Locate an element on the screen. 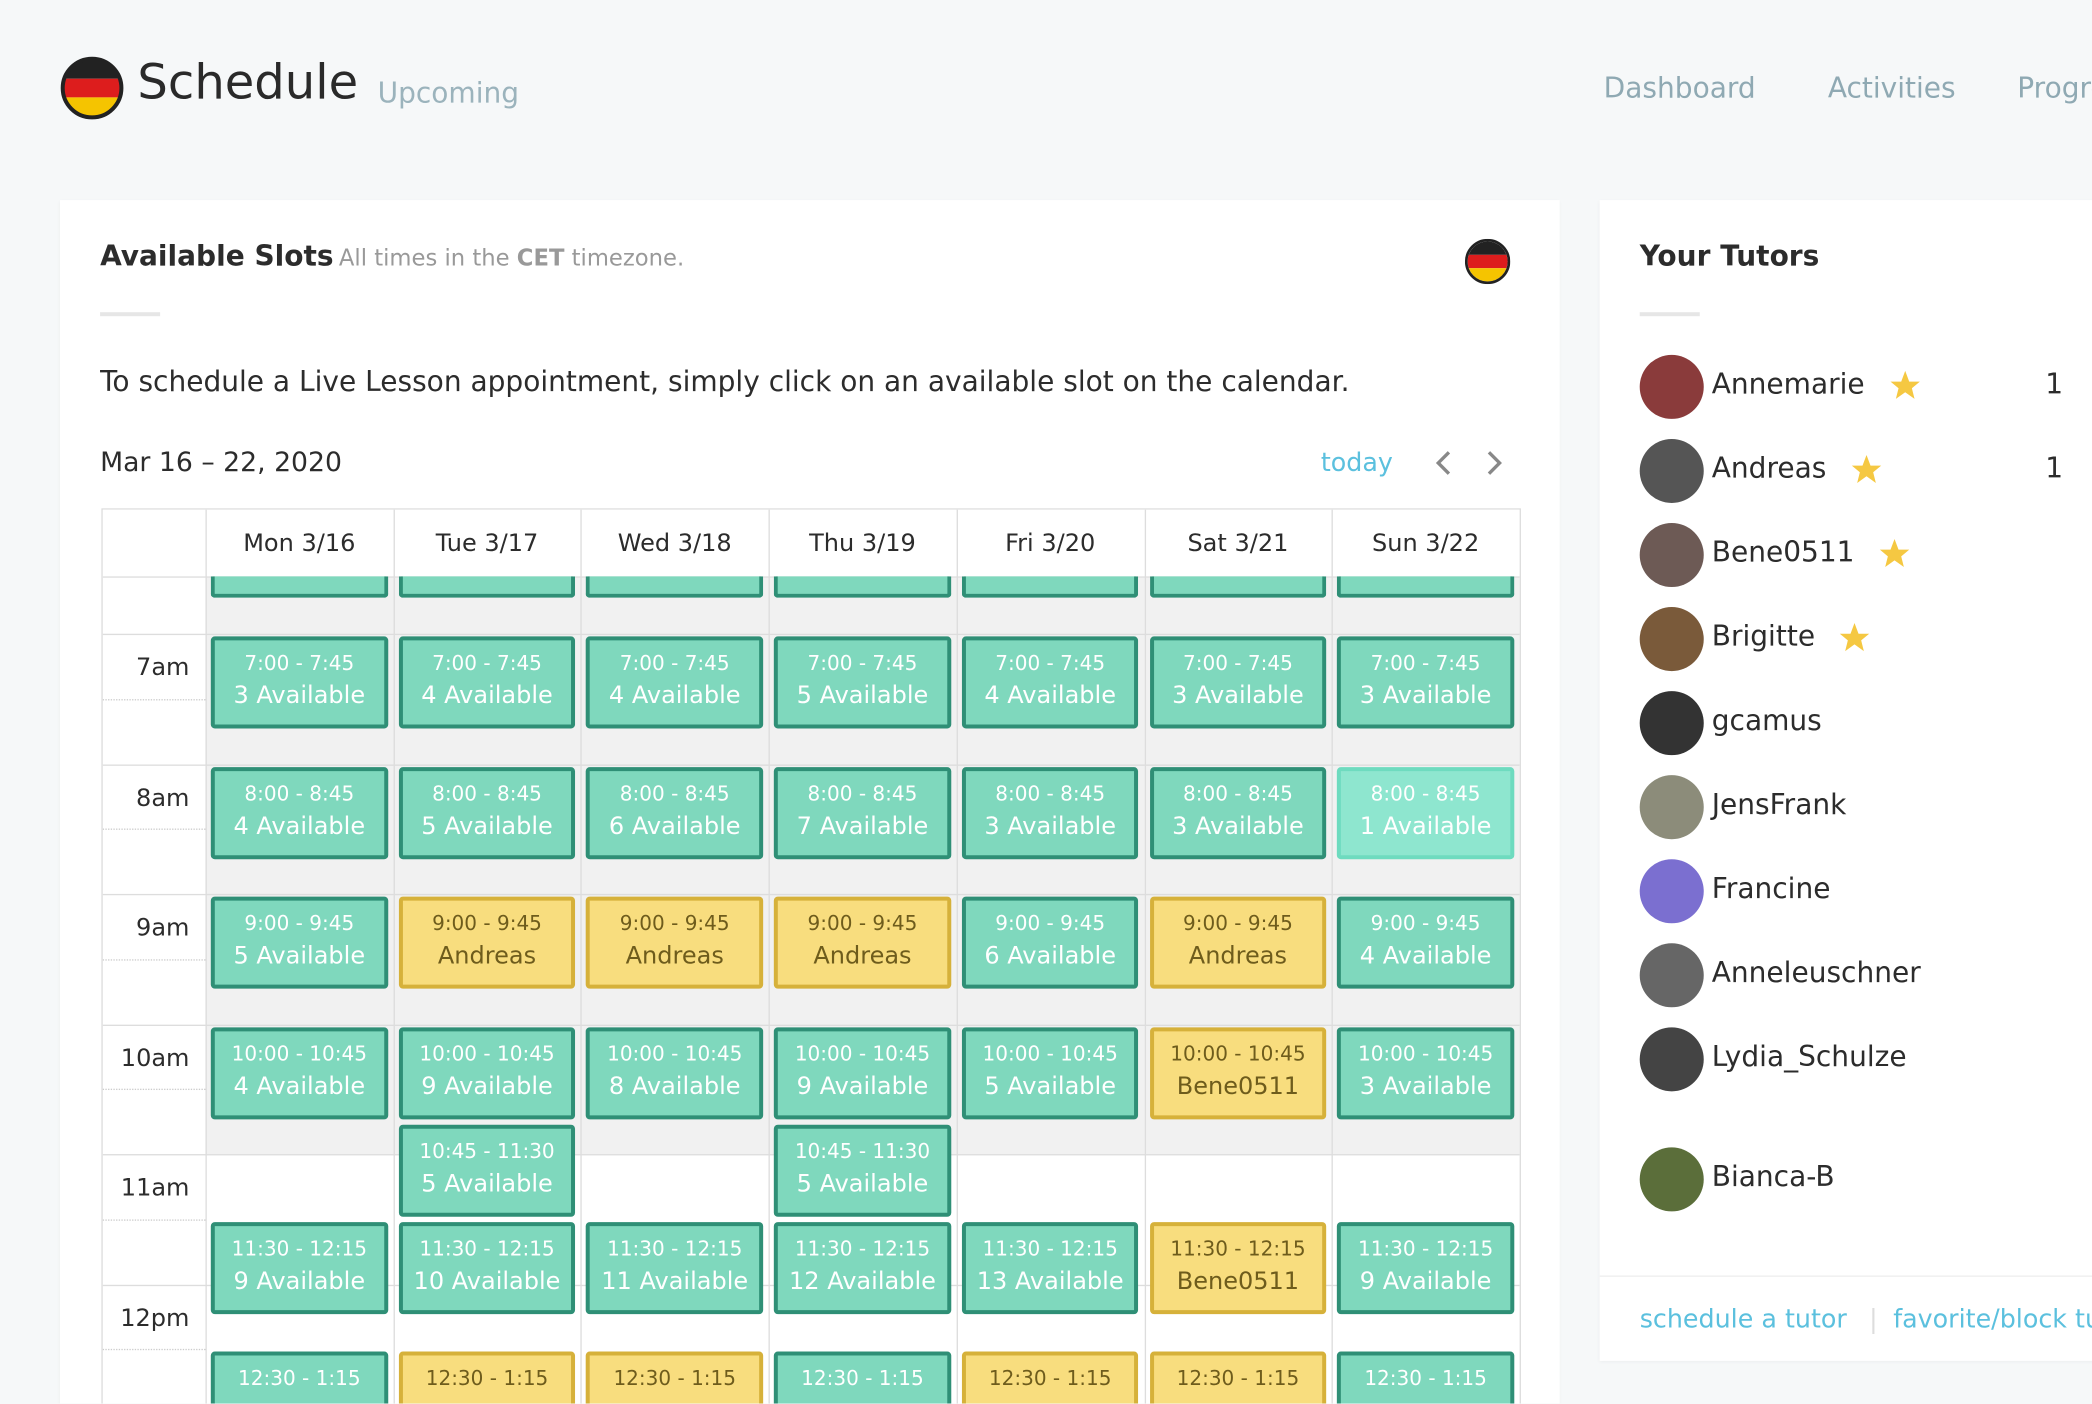 The width and height of the screenshot is (2092, 1404). tutor-name: Lydia_Schulze is located at coordinates (1809, 1056).